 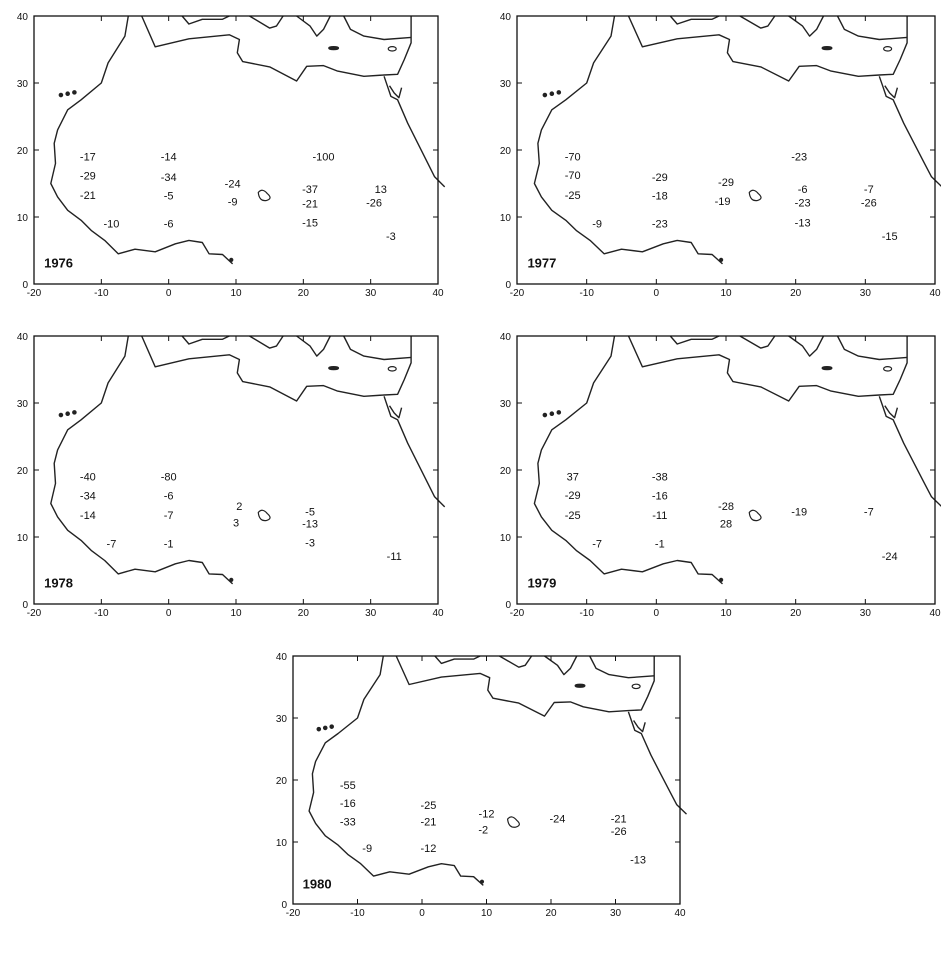 I want to click on year-label: 1977, so click(x=541, y=262).